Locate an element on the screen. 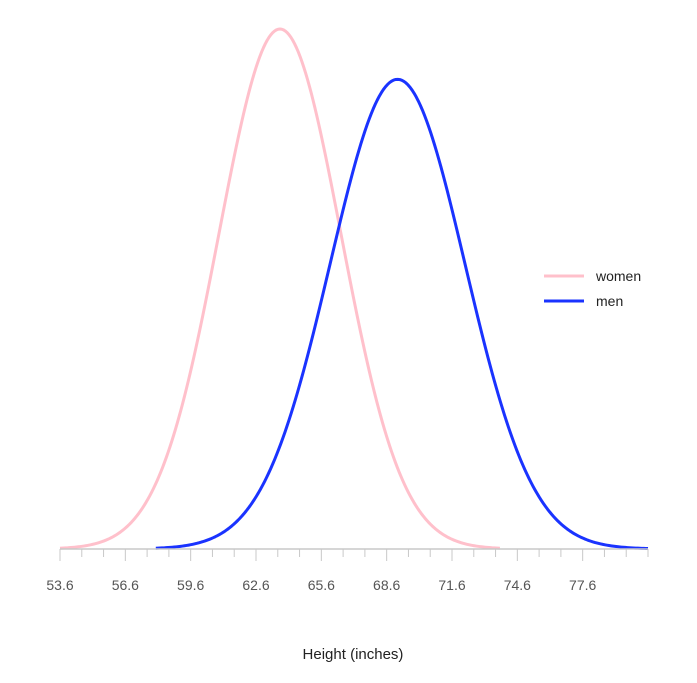 The width and height of the screenshot is (697, 683). x-tick-label: 53.6 is located at coordinates (59, 585).